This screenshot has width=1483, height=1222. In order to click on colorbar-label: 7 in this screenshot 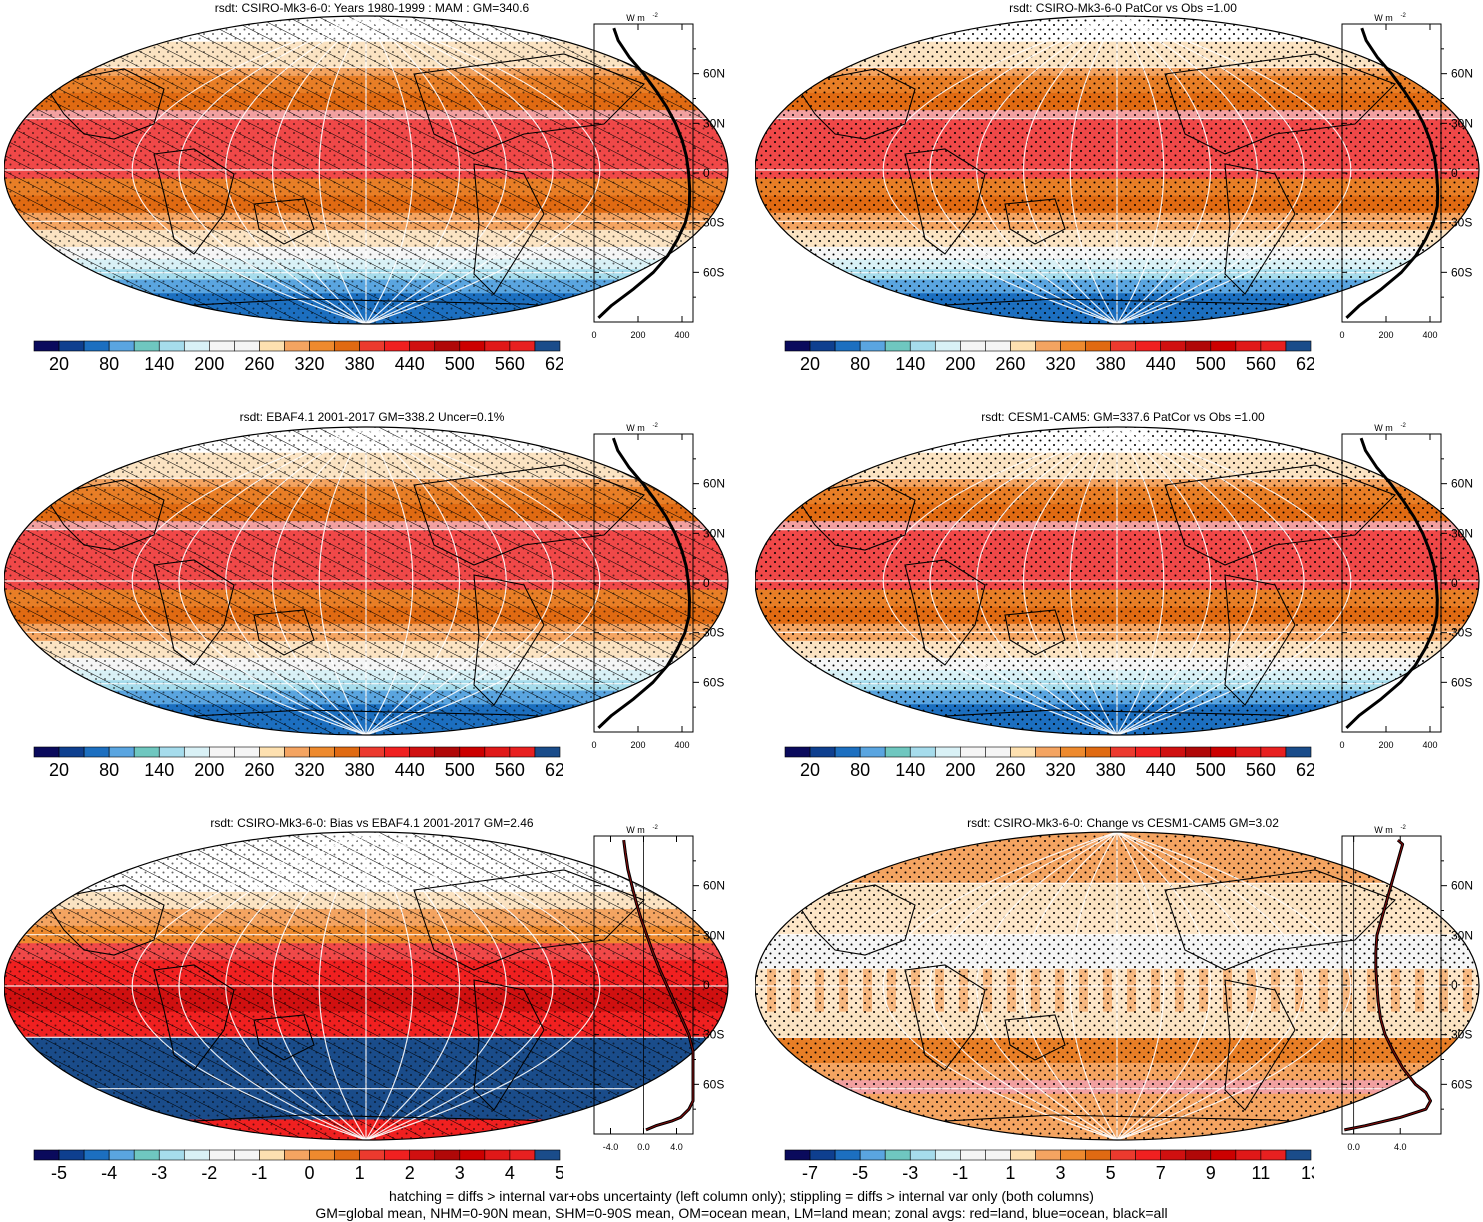, I will do `click(1161, 1173)`.